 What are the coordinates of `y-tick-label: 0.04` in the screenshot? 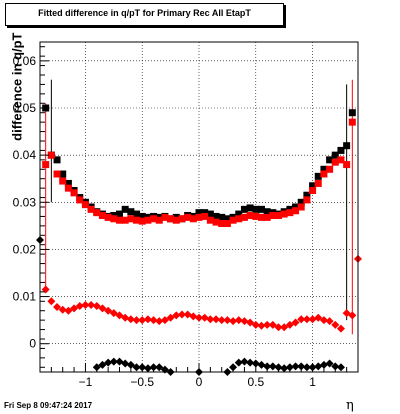 It's located at (25, 155).